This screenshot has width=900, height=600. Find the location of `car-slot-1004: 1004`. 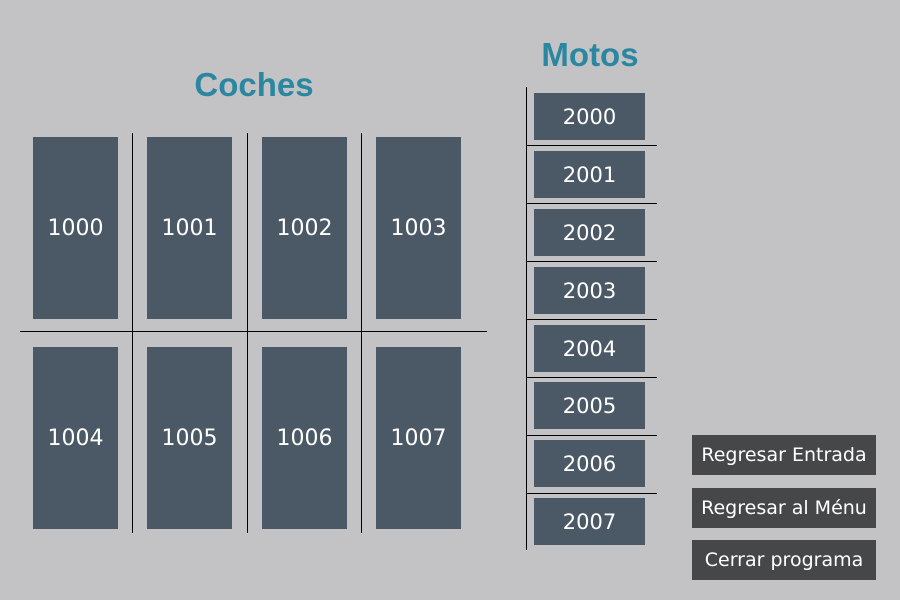

car-slot-1004: 1004 is located at coordinates (75, 438).